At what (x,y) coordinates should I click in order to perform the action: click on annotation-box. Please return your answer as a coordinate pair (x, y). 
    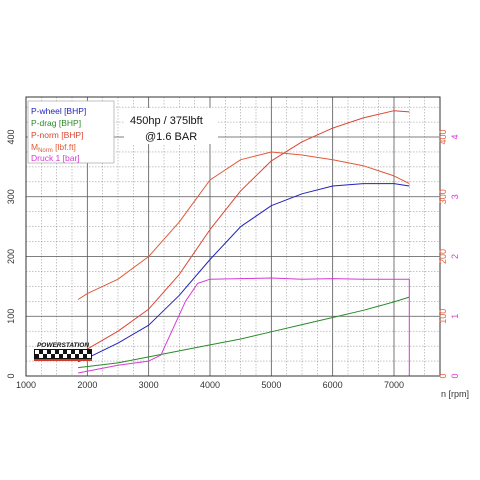
    Looking at the image, I should click on (171, 126).